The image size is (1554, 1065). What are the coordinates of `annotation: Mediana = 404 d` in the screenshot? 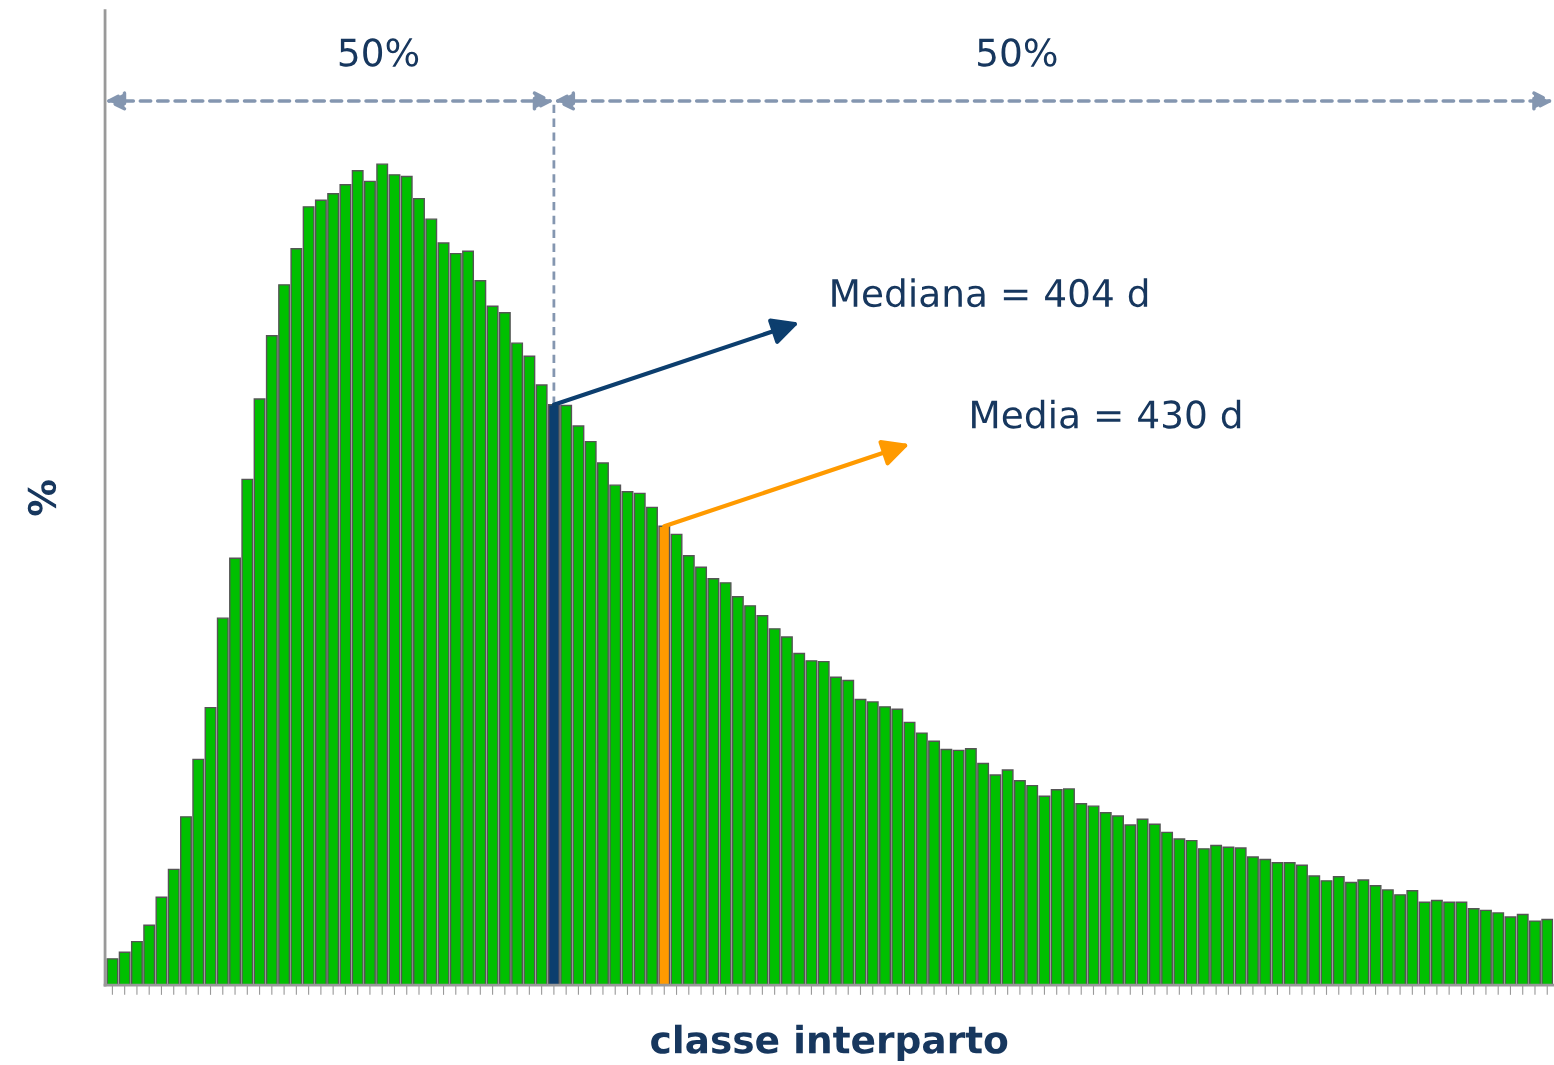 It's located at (990, 293).